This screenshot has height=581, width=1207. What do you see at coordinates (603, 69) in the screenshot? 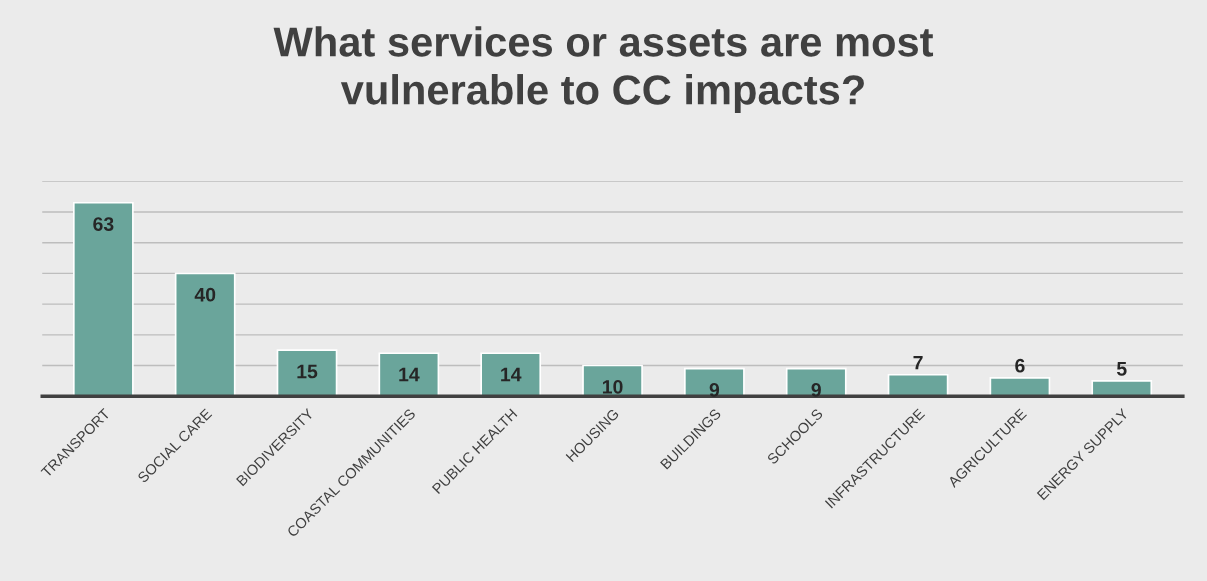
I see `chart-title: What services or assets are most vulnerable to CC impacts?` at bounding box center [603, 69].